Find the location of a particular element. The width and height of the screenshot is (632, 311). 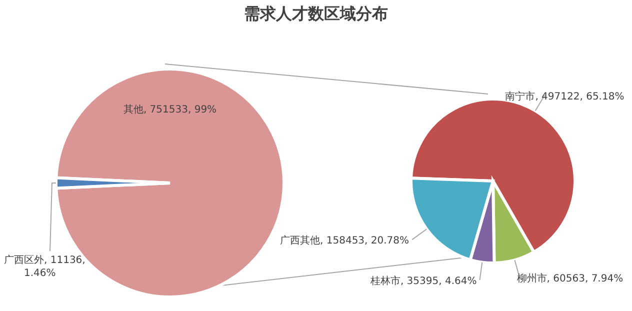

slice-label: 南宁市, 497122, 65.18% is located at coordinates (564, 96).